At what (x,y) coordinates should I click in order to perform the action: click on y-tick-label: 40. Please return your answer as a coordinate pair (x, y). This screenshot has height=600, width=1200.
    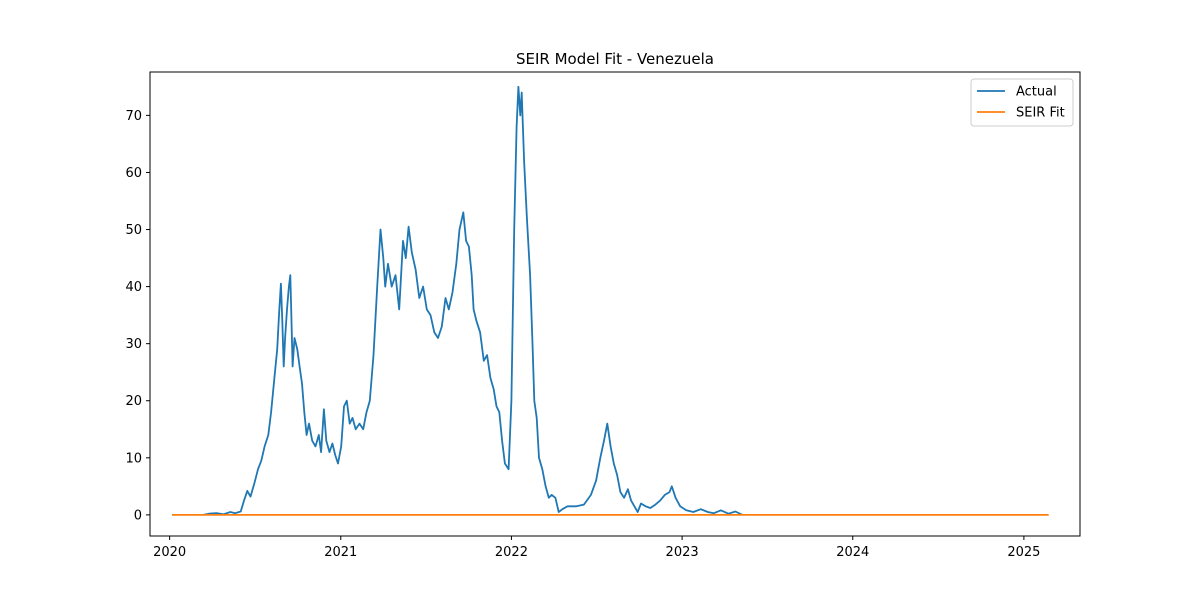
    Looking at the image, I should click on (133, 287).